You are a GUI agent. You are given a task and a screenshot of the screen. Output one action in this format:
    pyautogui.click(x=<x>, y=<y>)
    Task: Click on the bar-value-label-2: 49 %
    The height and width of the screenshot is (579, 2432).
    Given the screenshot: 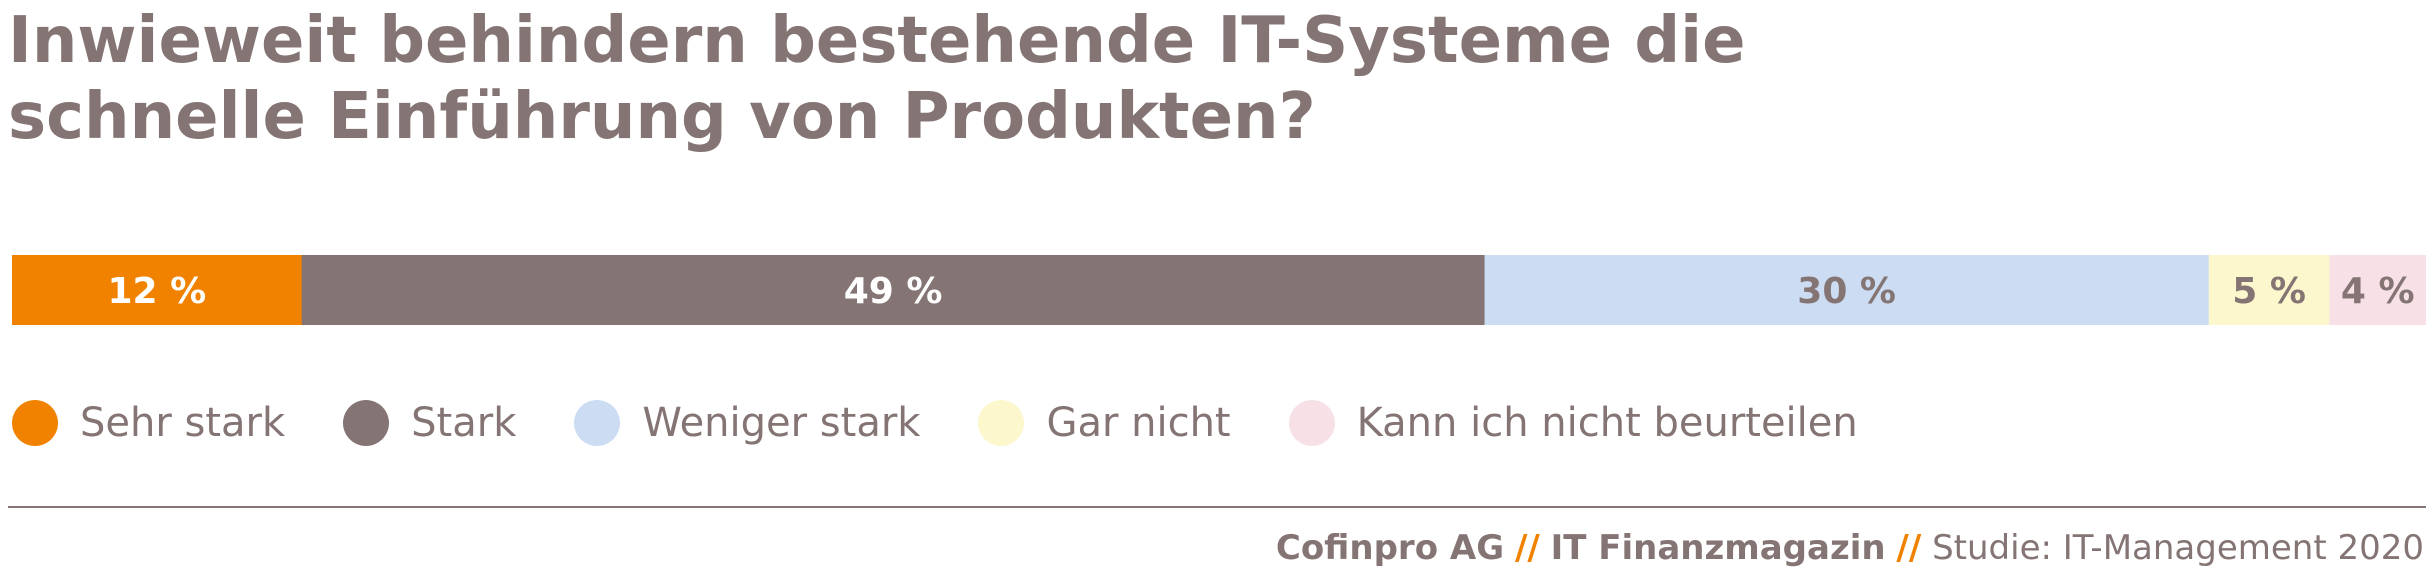 What is the action you would take?
    pyautogui.click(x=893, y=291)
    